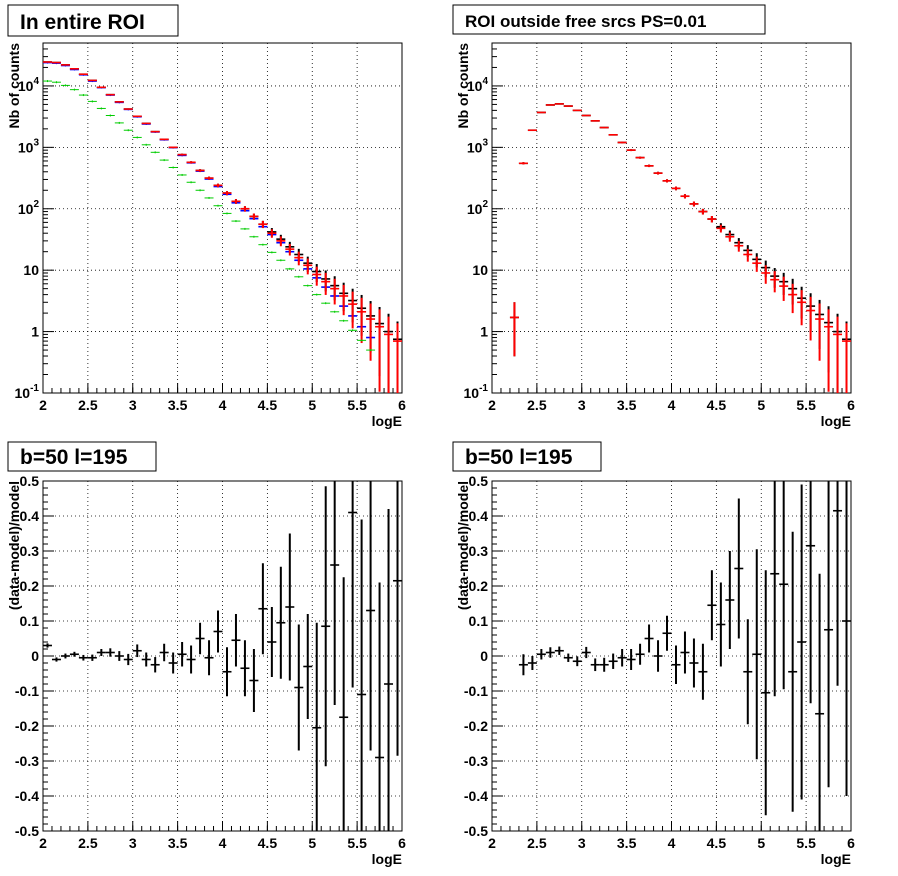  Describe the element at coordinates (29, 146) in the screenshot. I see `y-tick-label: 10³` at that location.